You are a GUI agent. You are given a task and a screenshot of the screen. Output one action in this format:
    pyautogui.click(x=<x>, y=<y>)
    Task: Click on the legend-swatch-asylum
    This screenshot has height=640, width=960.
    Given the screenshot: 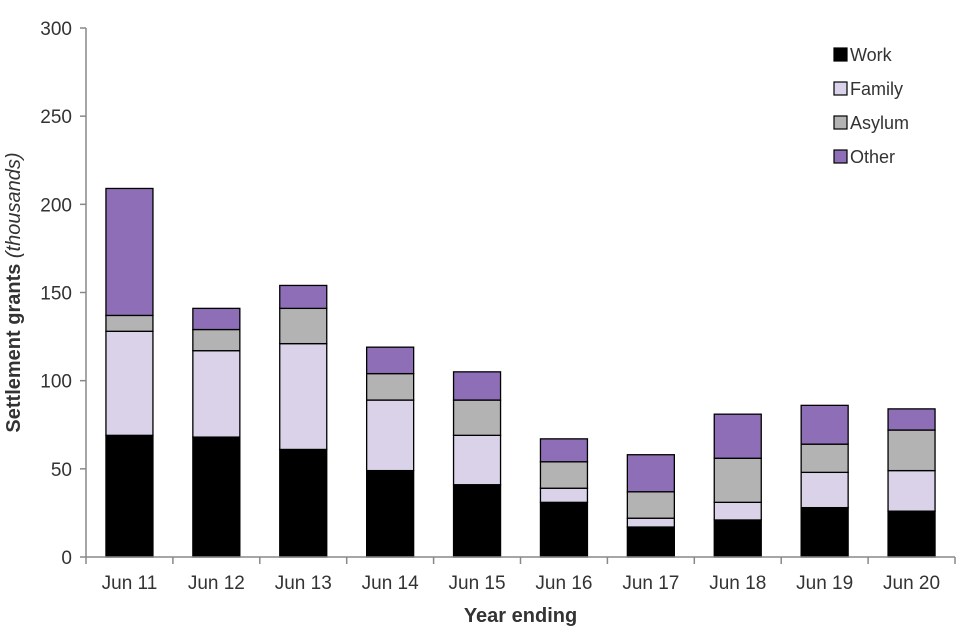 What is the action you would take?
    pyautogui.click(x=840, y=122)
    